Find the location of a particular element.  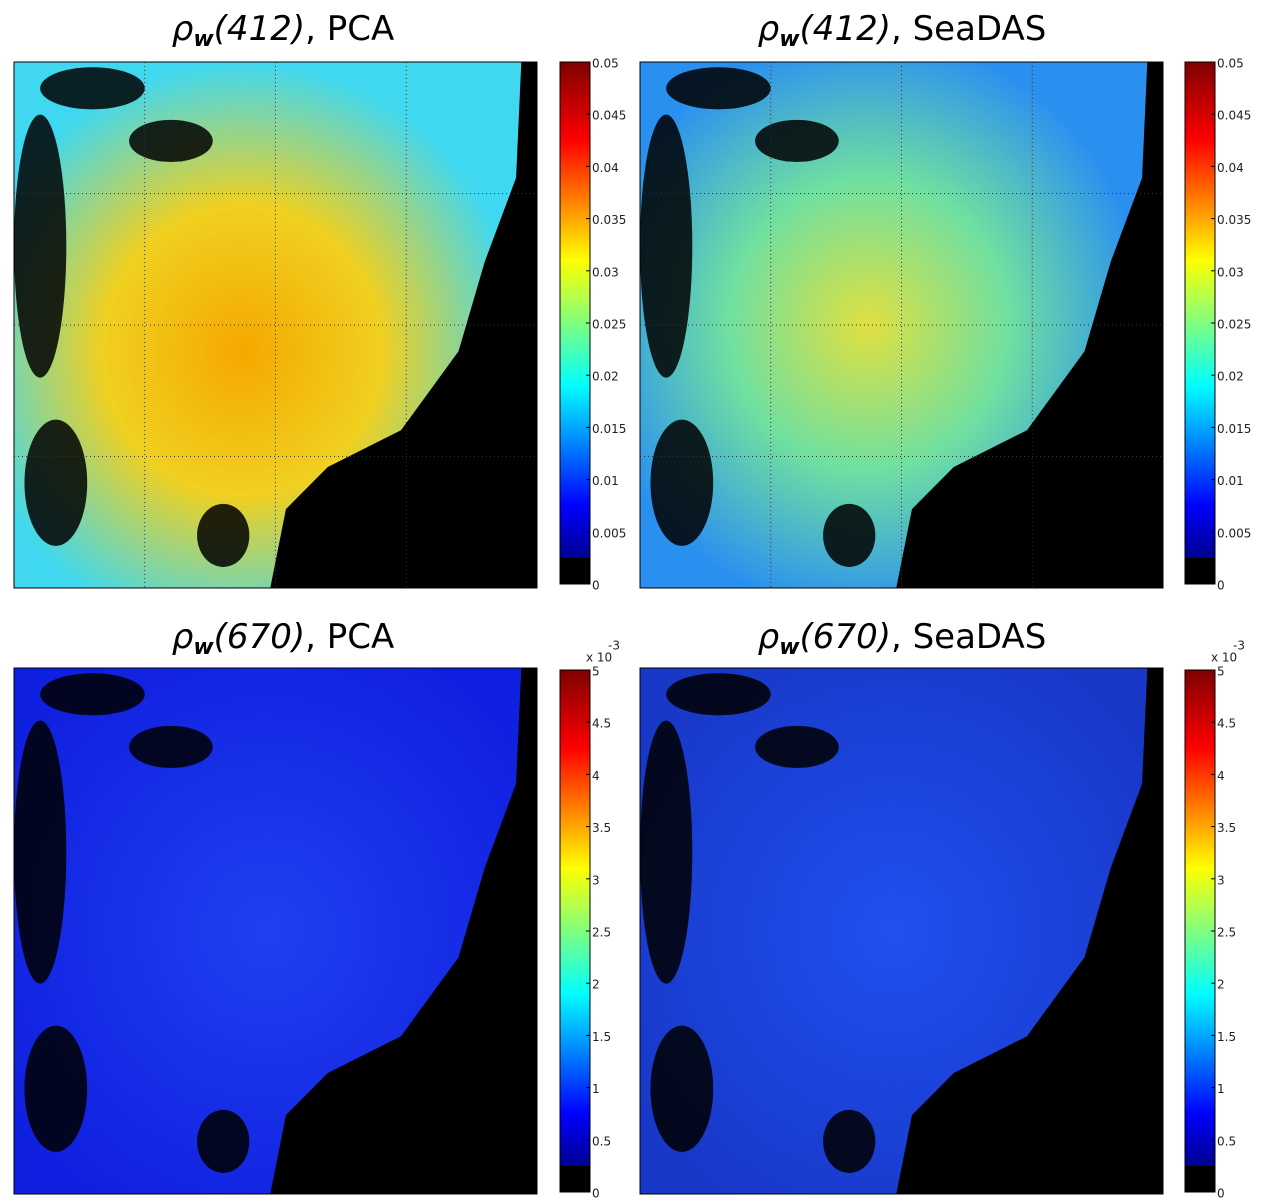

panel-title: ρw(412), PCA is located at coordinates (283, 31).